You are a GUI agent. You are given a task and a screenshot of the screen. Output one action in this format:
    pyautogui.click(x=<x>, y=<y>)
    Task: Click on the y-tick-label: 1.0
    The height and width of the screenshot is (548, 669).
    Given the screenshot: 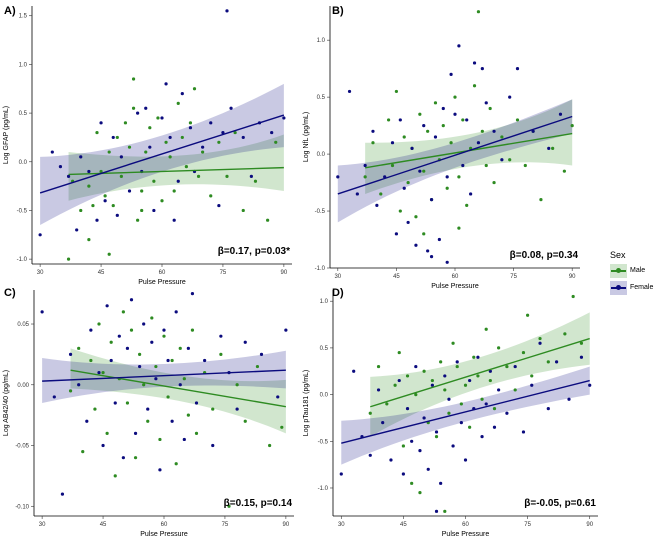 What is the action you would take?
    pyautogui.click(x=321, y=41)
    